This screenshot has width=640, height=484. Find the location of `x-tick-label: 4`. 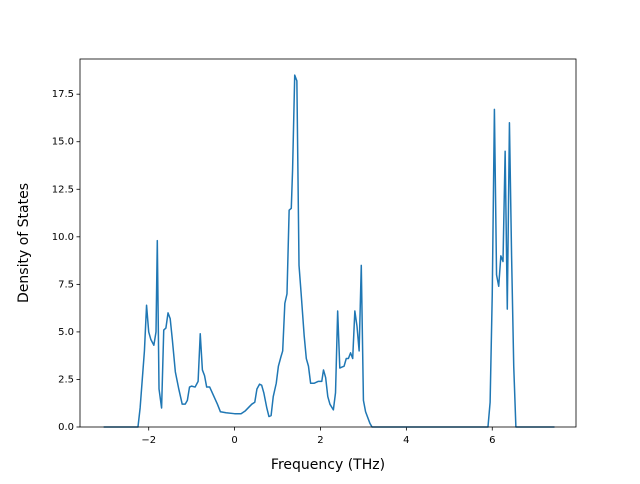

x-tick-label: 4 is located at coordinates (406, 440).